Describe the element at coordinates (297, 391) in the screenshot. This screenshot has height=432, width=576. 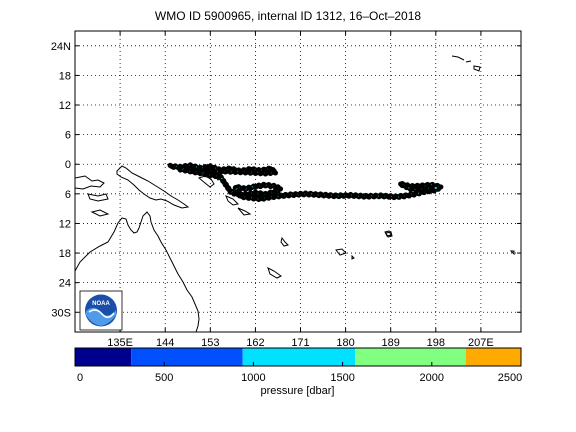
I see `colorbar-label: pressure [dbar]` at that location.